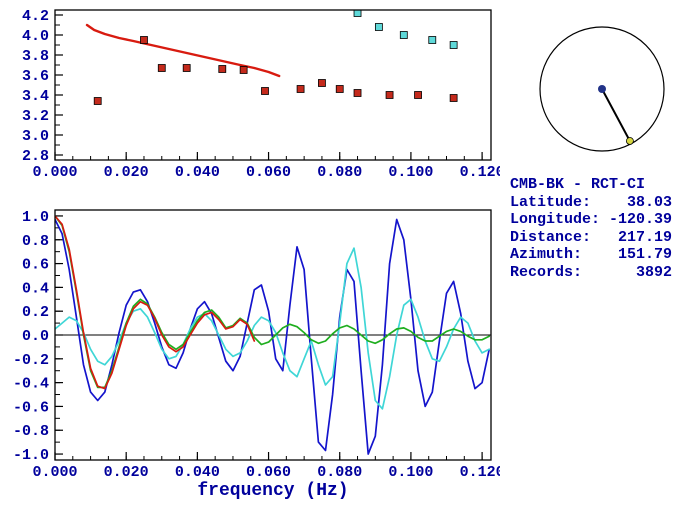 The width and height of the screenshot is (687, 519). What do you see at coordinates (35, 241) in the screenshot?
I see `svg-text: 0.8` at bounding box center [35, 241].